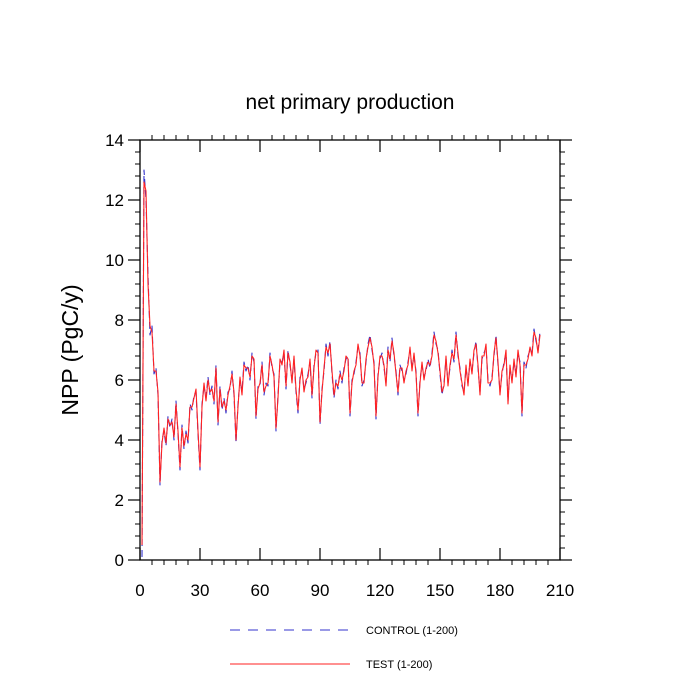 This screenshot has width=700, height=700. I want to click on x-tick-label: 120, so click(380, 590).